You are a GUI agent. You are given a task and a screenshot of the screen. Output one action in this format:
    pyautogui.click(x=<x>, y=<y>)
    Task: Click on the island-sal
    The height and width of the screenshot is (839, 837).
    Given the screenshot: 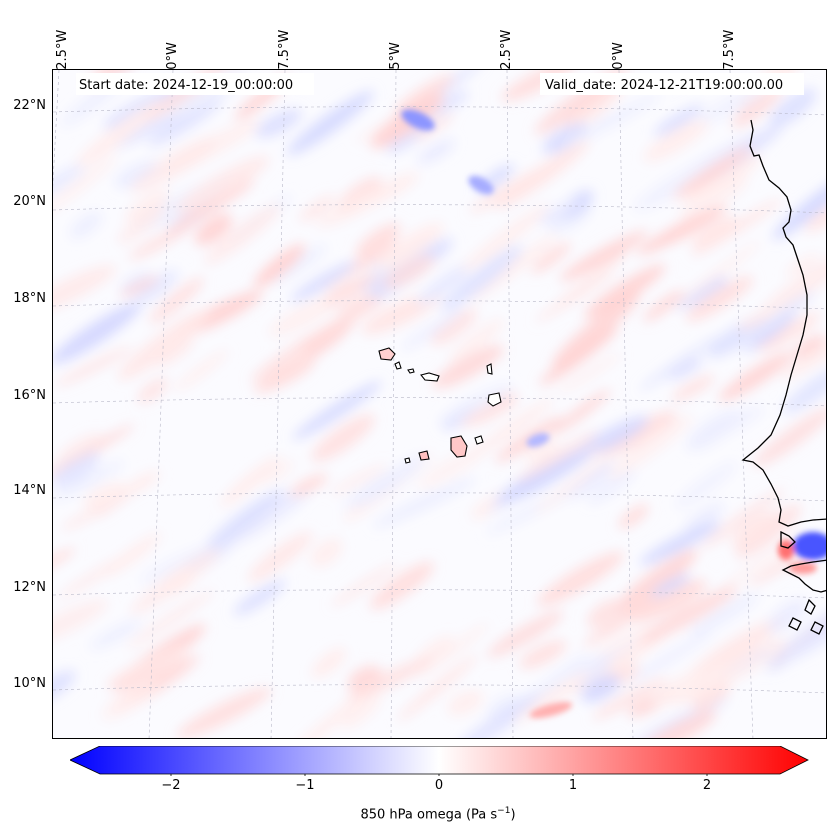 What is the action you would take?
    pyautogui.click(x=489, y=369)
    